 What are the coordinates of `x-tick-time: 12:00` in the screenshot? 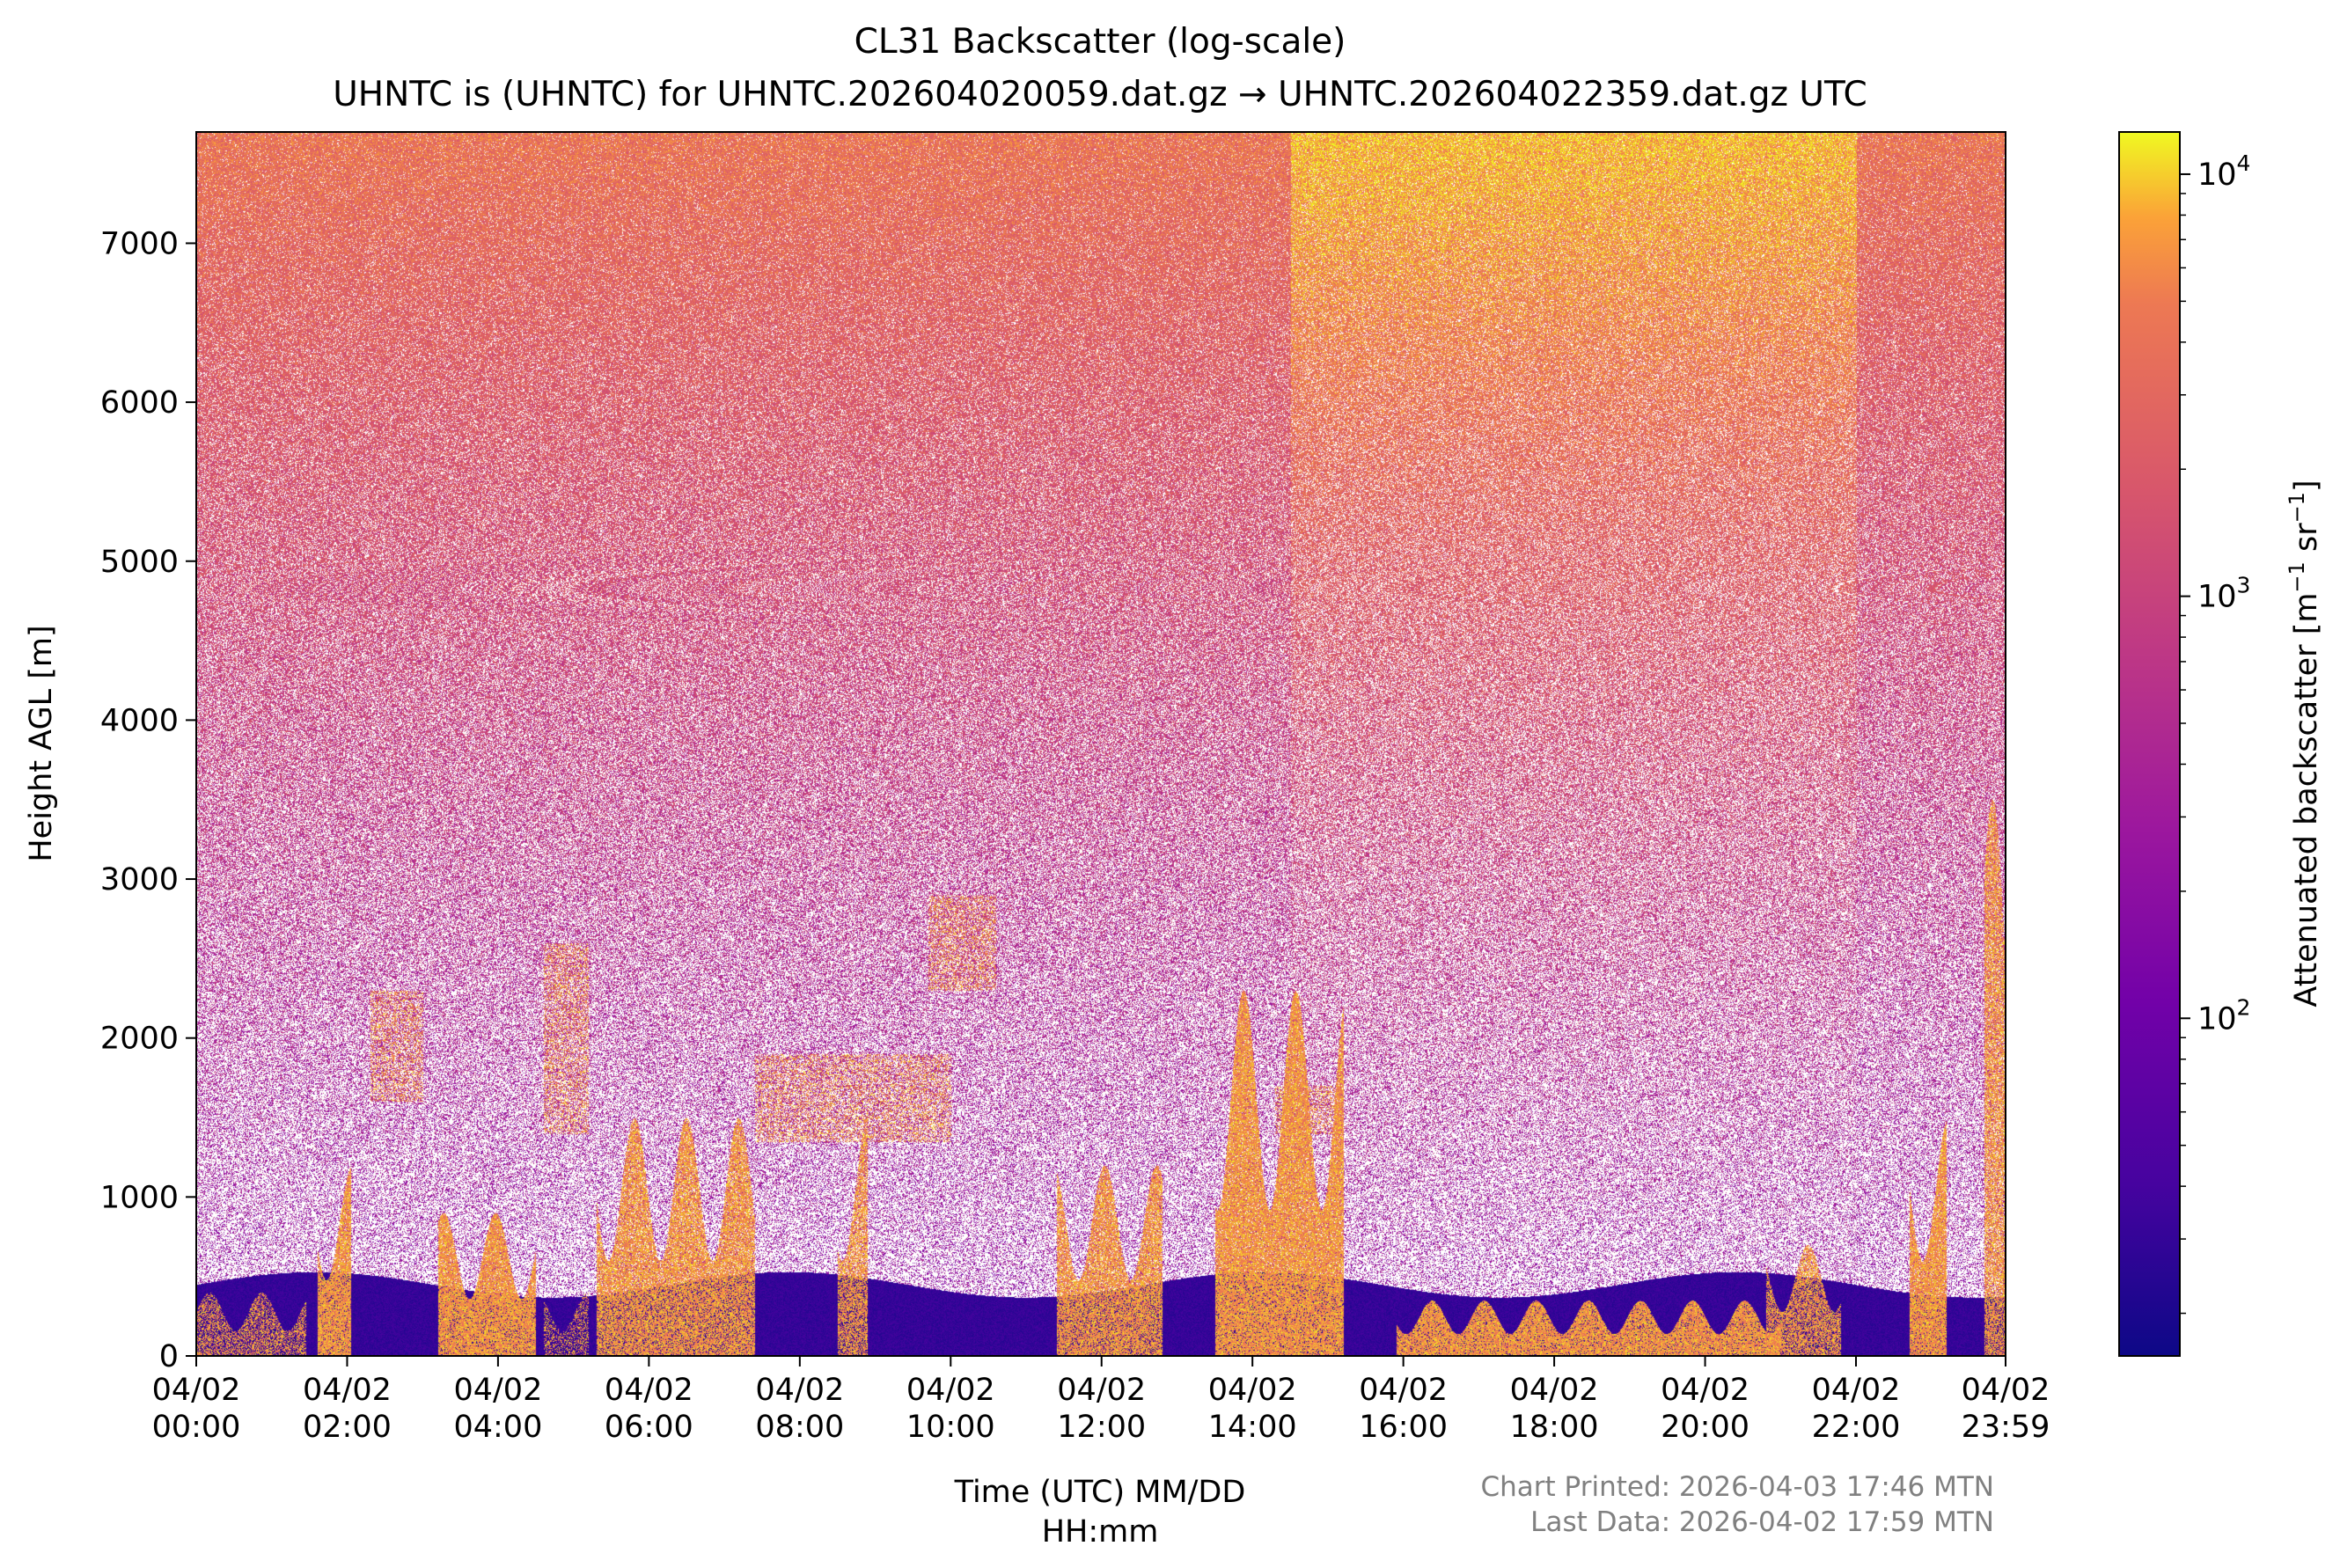 It's located at (1101, 1427).